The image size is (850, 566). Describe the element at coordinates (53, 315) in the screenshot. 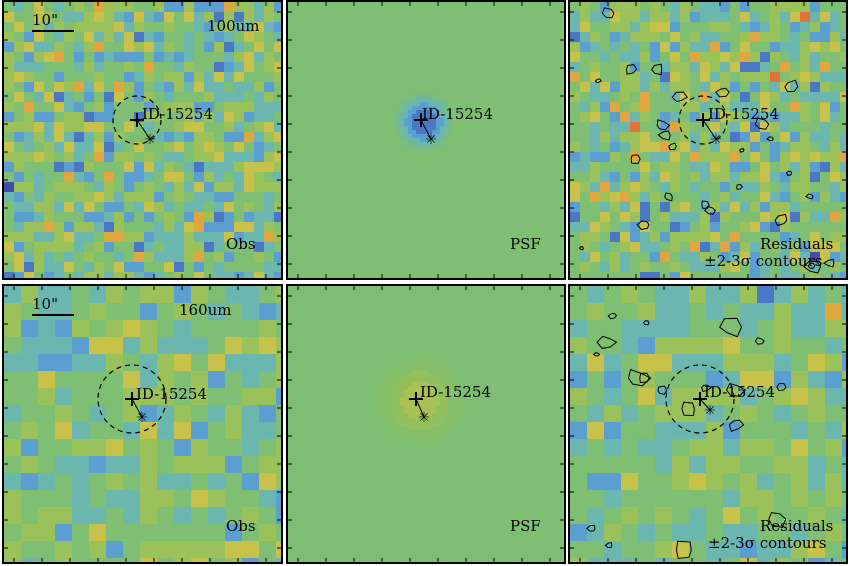

I see `scale-bar-160um` at that location.